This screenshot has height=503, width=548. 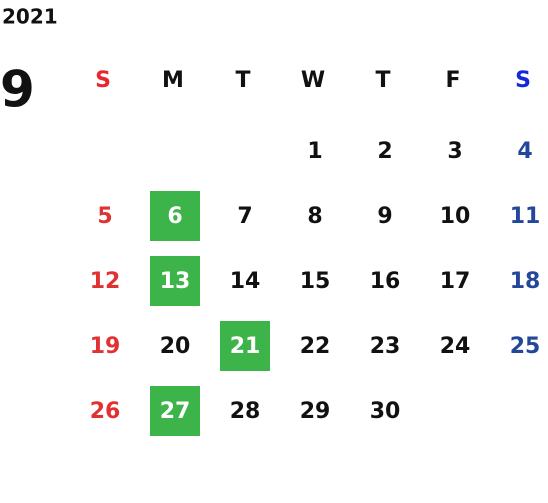 What do you see at coordinates (452, 80) in the screenshot?
I see `weekday-label: F` at bounding box center [452, 80].